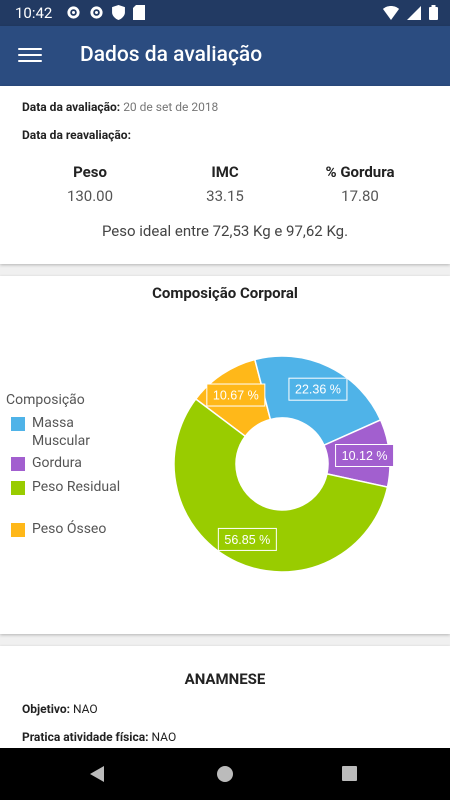 This screenshot has width=450, height=800. Describe the element at coordinates (30, 56) in the screenshot. I see `menu-icon` at that location.